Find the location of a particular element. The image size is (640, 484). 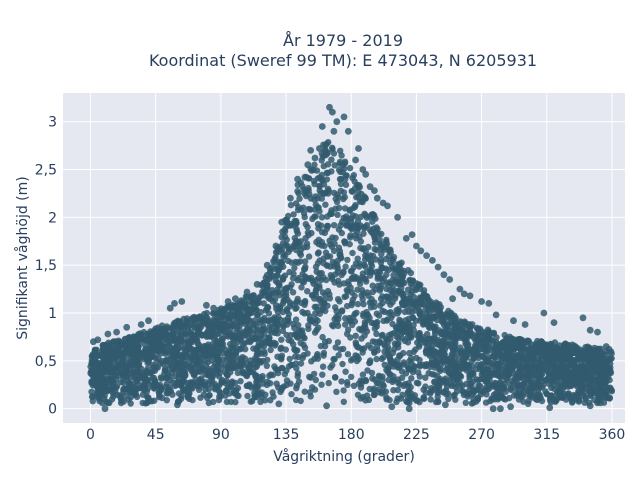

x-tick-labels: 0 45 90 135 180 225 270 315 360 is located at coordinates (355, 435).